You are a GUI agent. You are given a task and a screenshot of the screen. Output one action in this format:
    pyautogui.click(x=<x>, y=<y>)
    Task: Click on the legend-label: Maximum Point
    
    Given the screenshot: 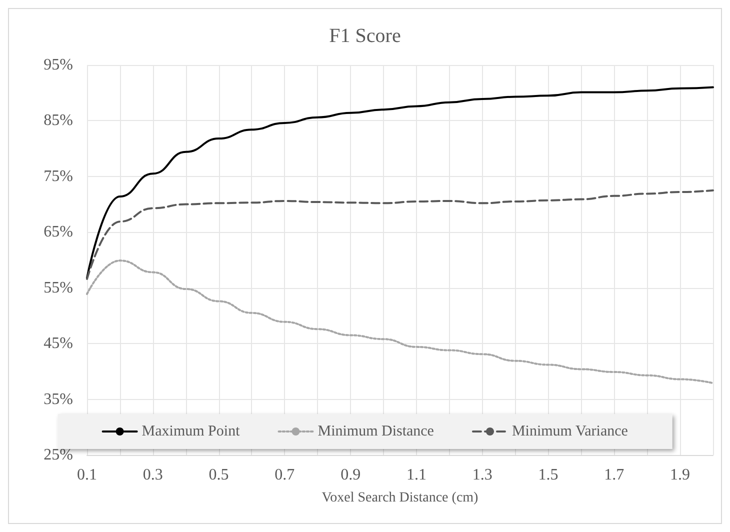 What is the action you would take?
    pyautogui.click(x=191, y=432)
    